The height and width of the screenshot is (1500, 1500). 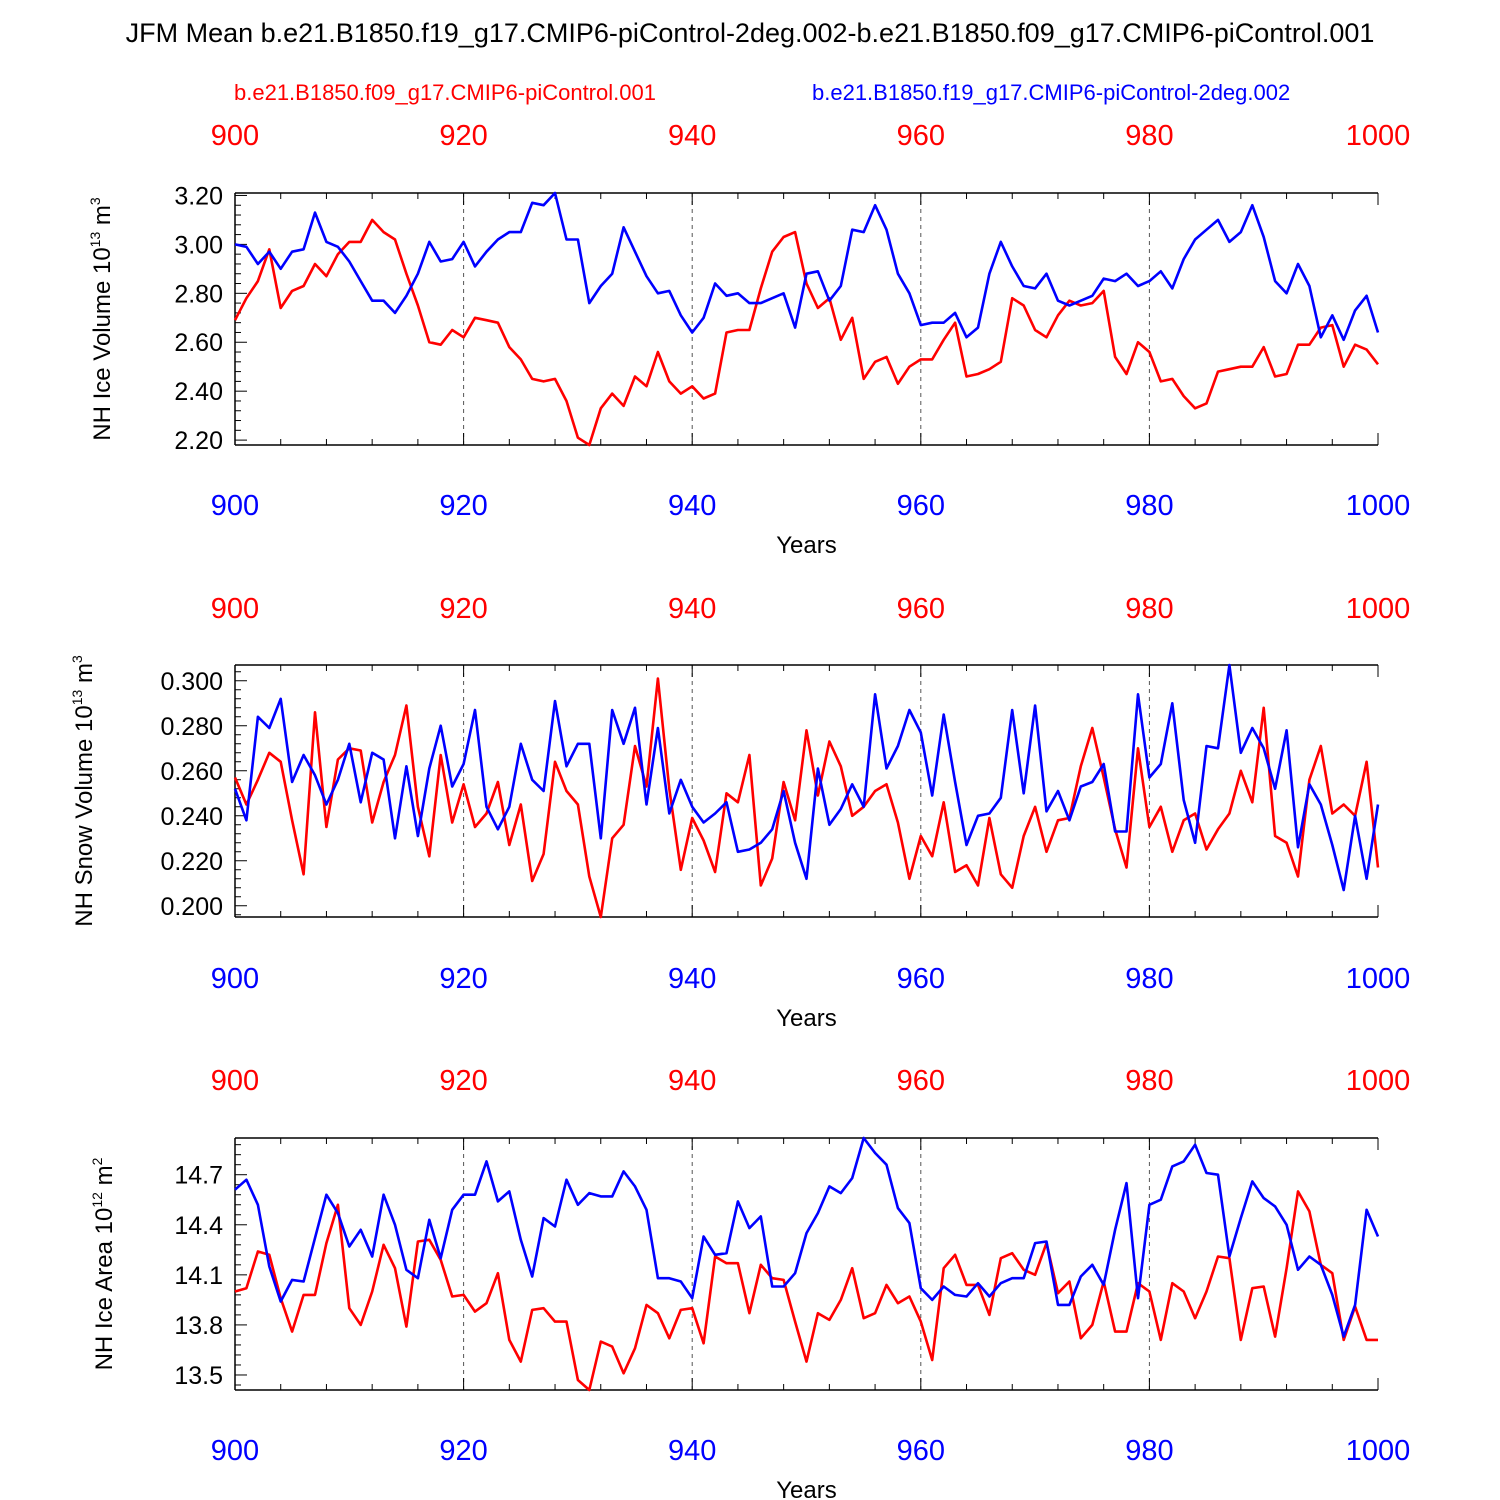 What do you see at coordinates (198, 1226) in the screenshot?
I see `y-tick-label: 14.4` at bounding box center [198, 1226].